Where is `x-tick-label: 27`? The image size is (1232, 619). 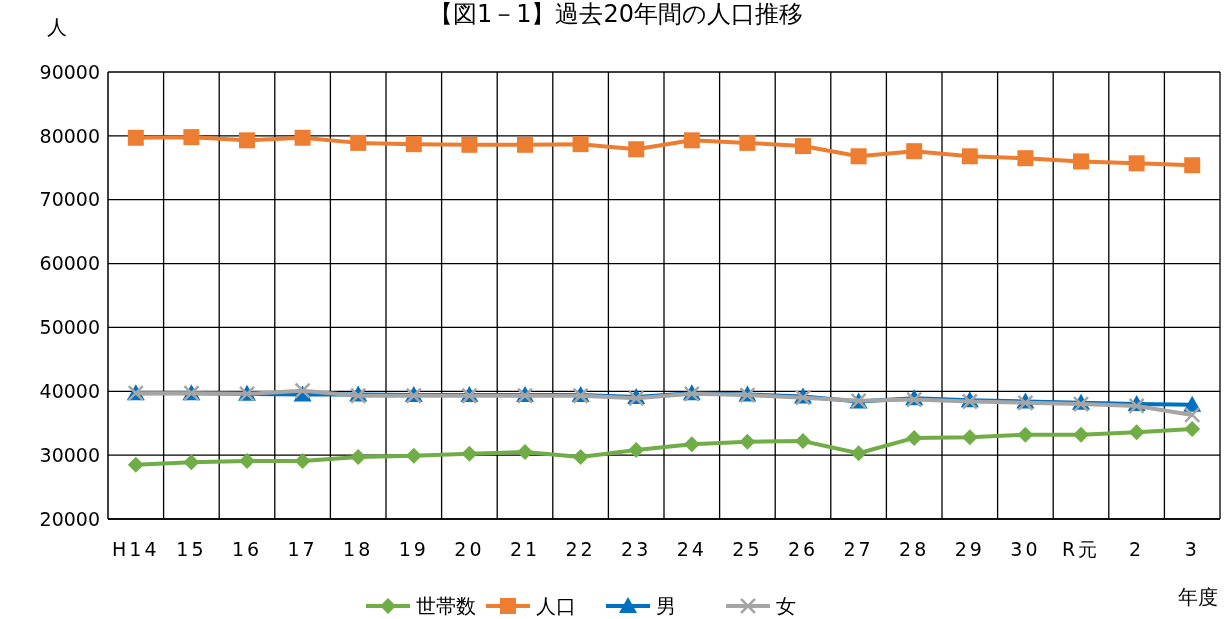 x-tick-label: 27 is located at coordinates (858, 549).